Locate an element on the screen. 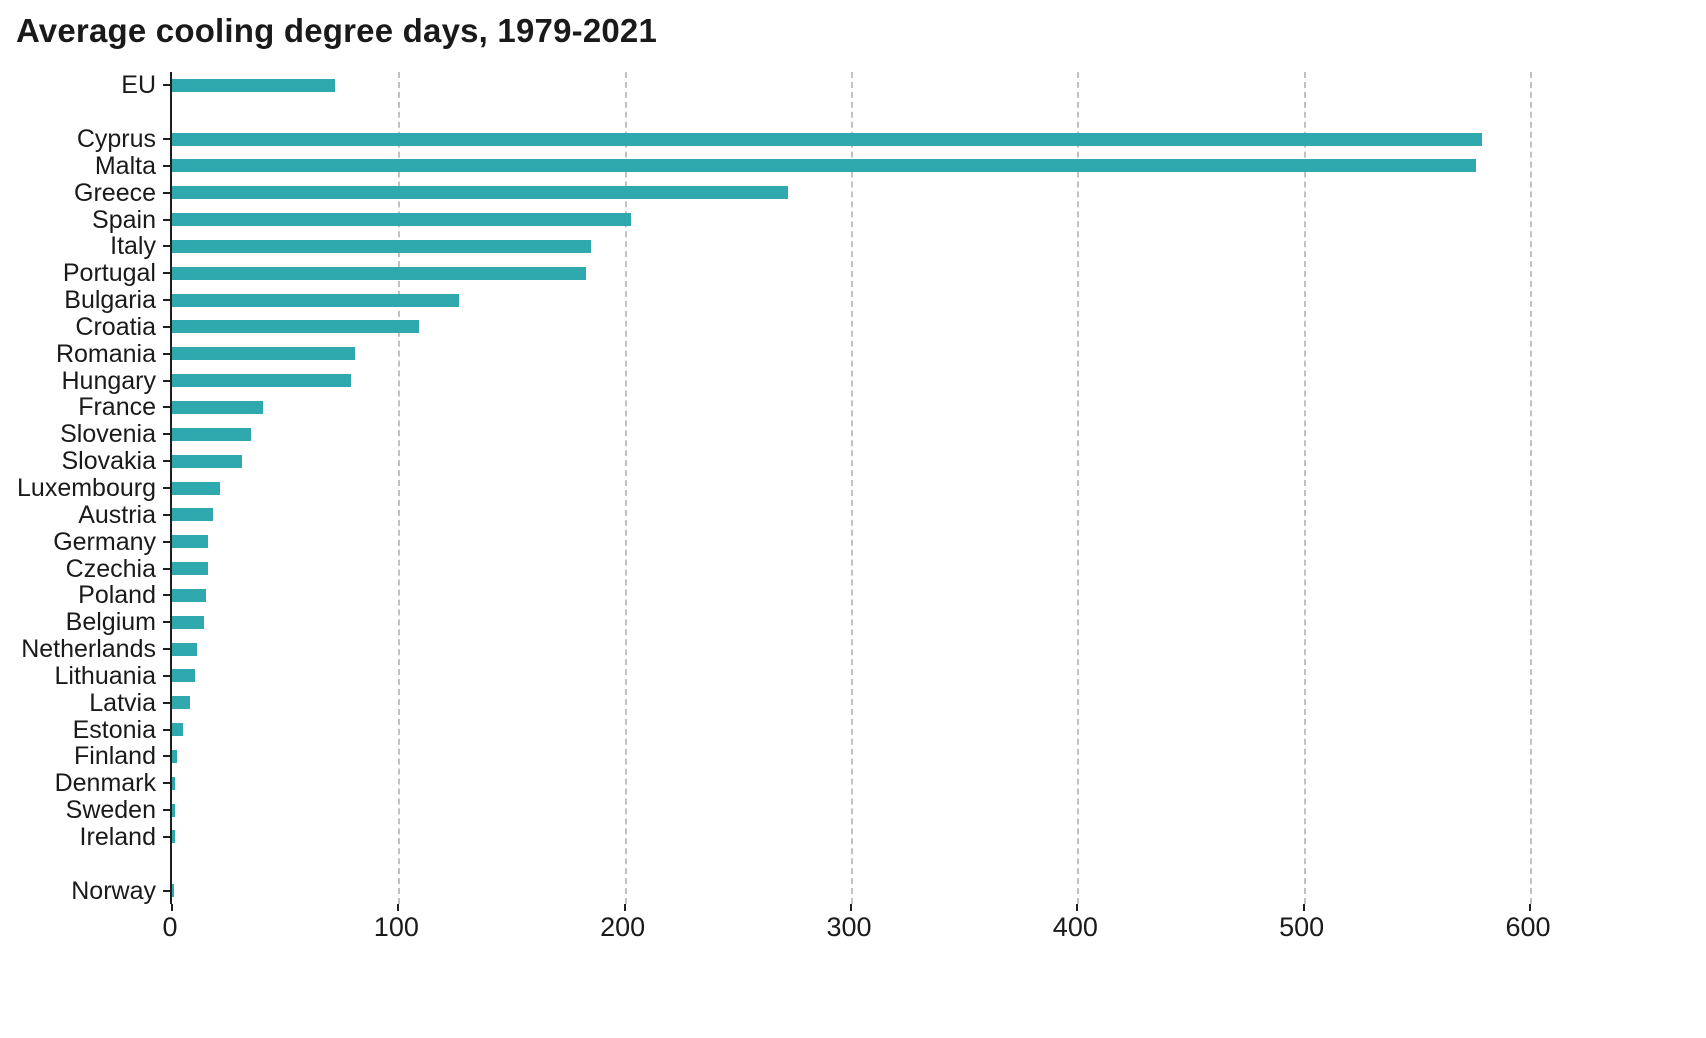  y-tick-label-italy: Italy is located at coordinates (133, 246).